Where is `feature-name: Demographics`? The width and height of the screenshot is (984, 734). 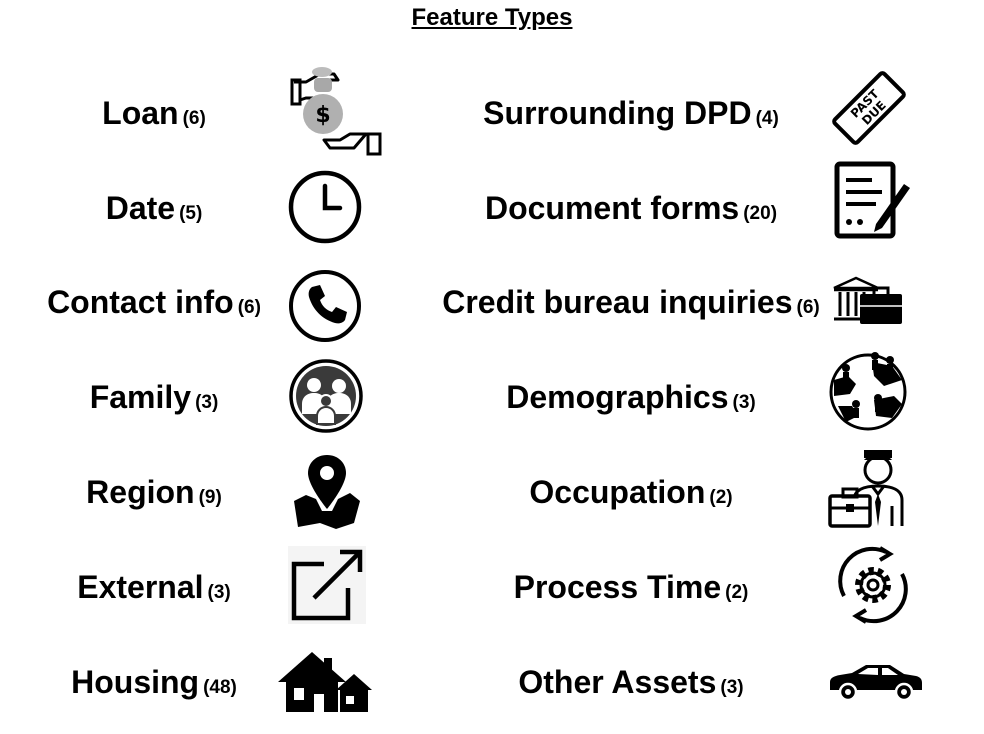
feature-name: Demographics is located at coordinates (617, 397).